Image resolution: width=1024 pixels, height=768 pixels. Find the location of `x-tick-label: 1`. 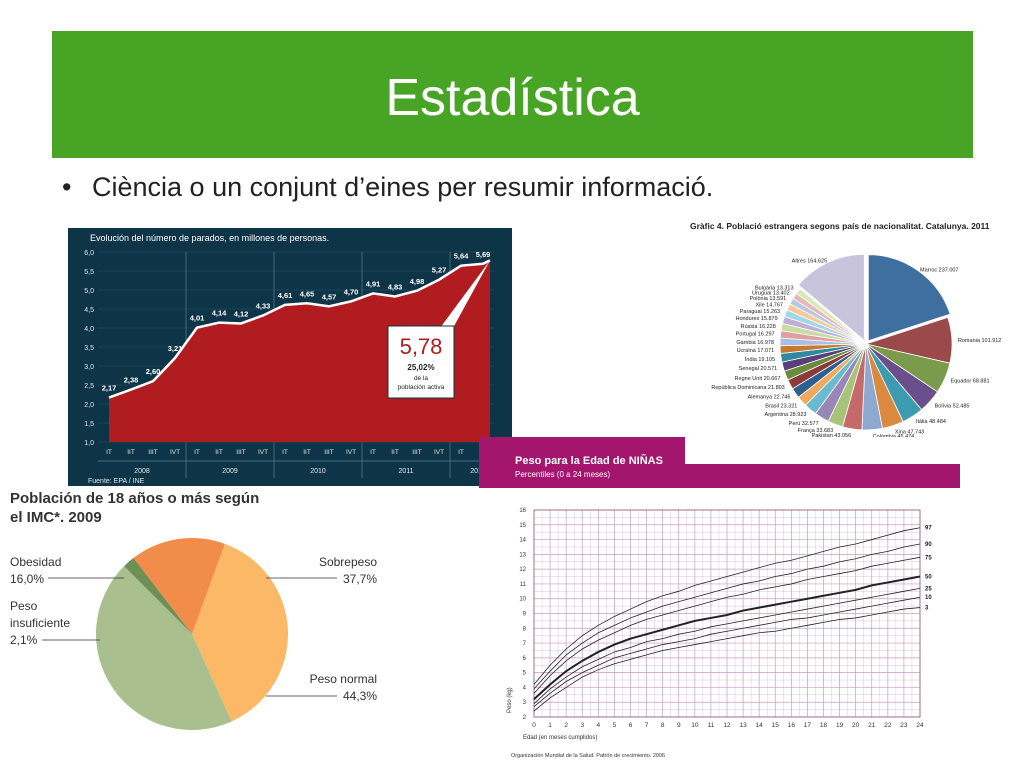

x-tick-label: 1 is located at coordinates (550, 725).